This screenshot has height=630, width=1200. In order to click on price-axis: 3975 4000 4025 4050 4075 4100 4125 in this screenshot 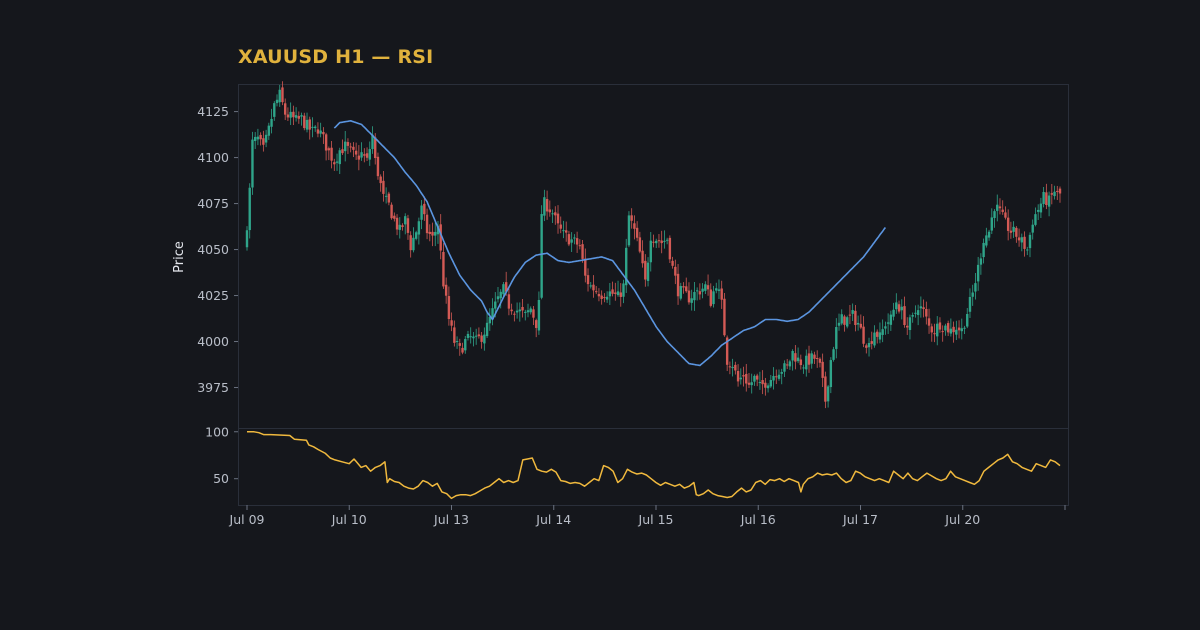, I will do `click(217, 249)`.